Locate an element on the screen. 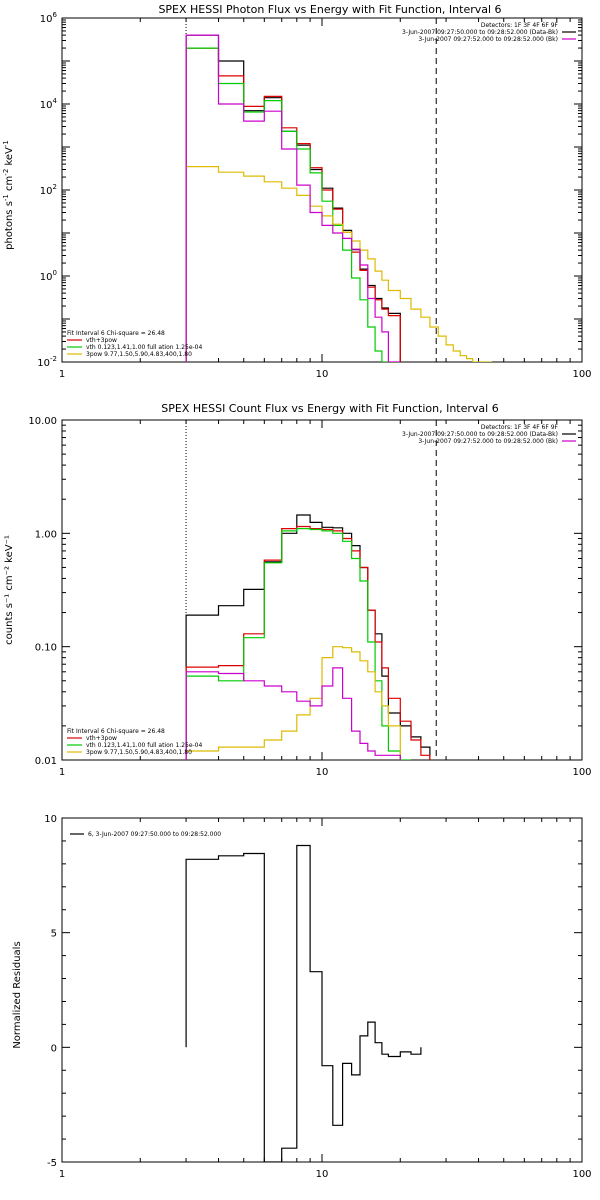 The width and height of the screenshot is (600, 1200). count-flux-series-bk is located at coordinates (293, 713).